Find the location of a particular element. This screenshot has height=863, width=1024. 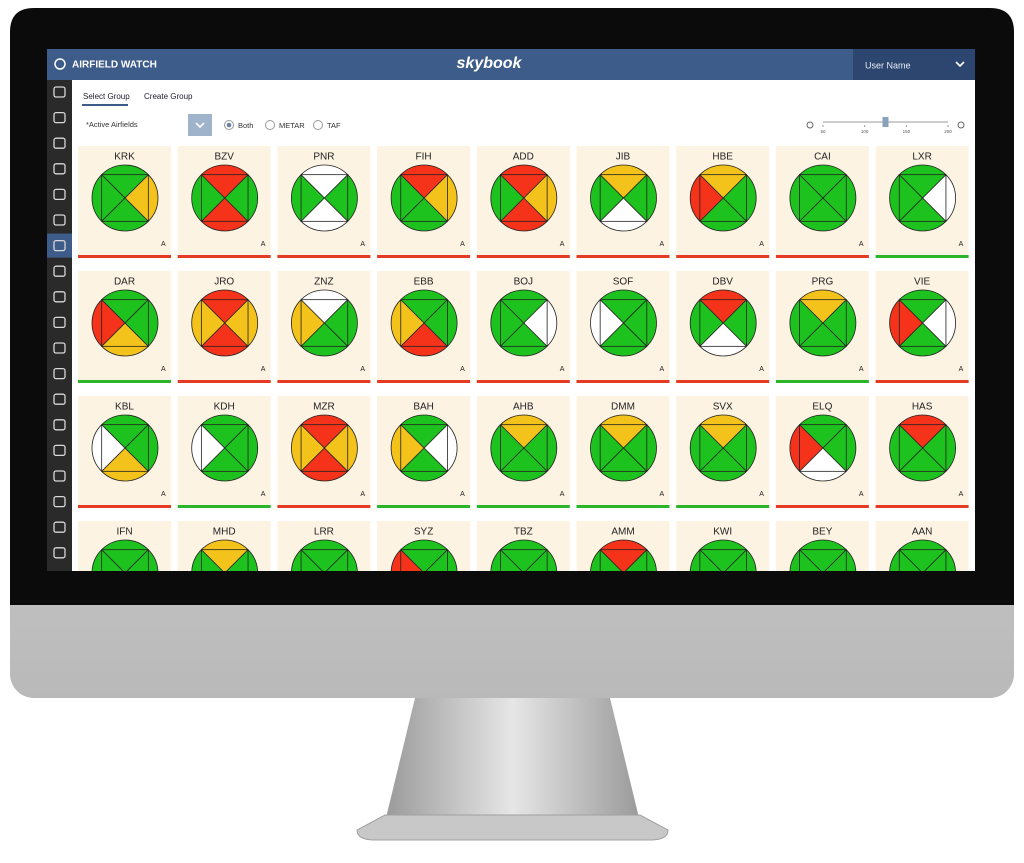

airfield-code: KBL is located at coordinates (124, 407).